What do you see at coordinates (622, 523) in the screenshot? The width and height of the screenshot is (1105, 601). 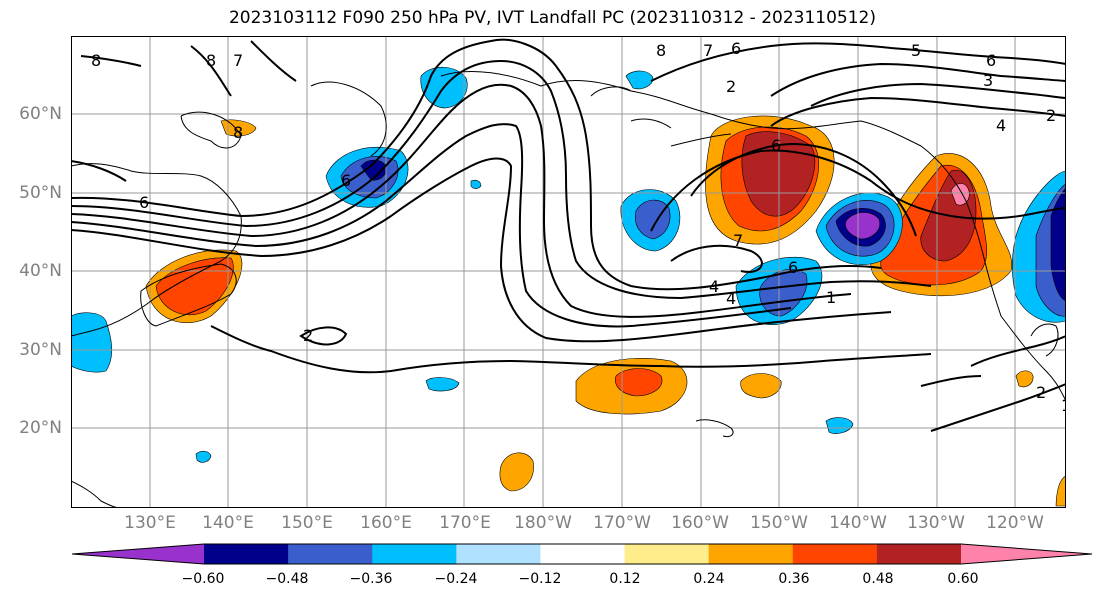 I see `lon-label: 170°W` at bounding box center [622, 523].